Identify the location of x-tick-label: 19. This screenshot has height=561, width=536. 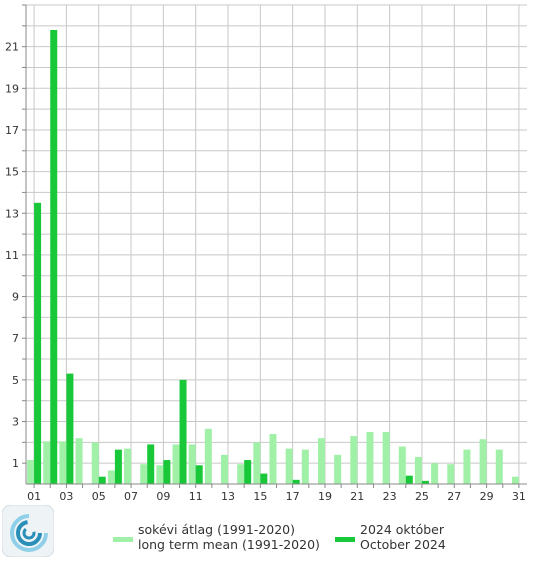
(325, 496).